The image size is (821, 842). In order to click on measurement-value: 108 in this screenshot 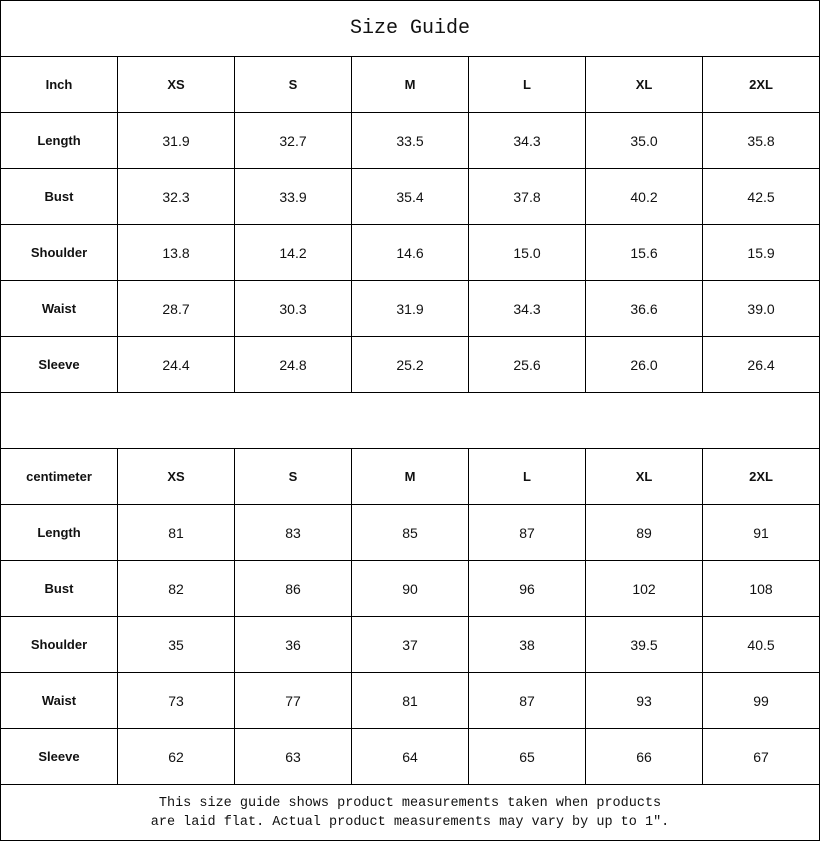, I will do `click(761, 588)`.